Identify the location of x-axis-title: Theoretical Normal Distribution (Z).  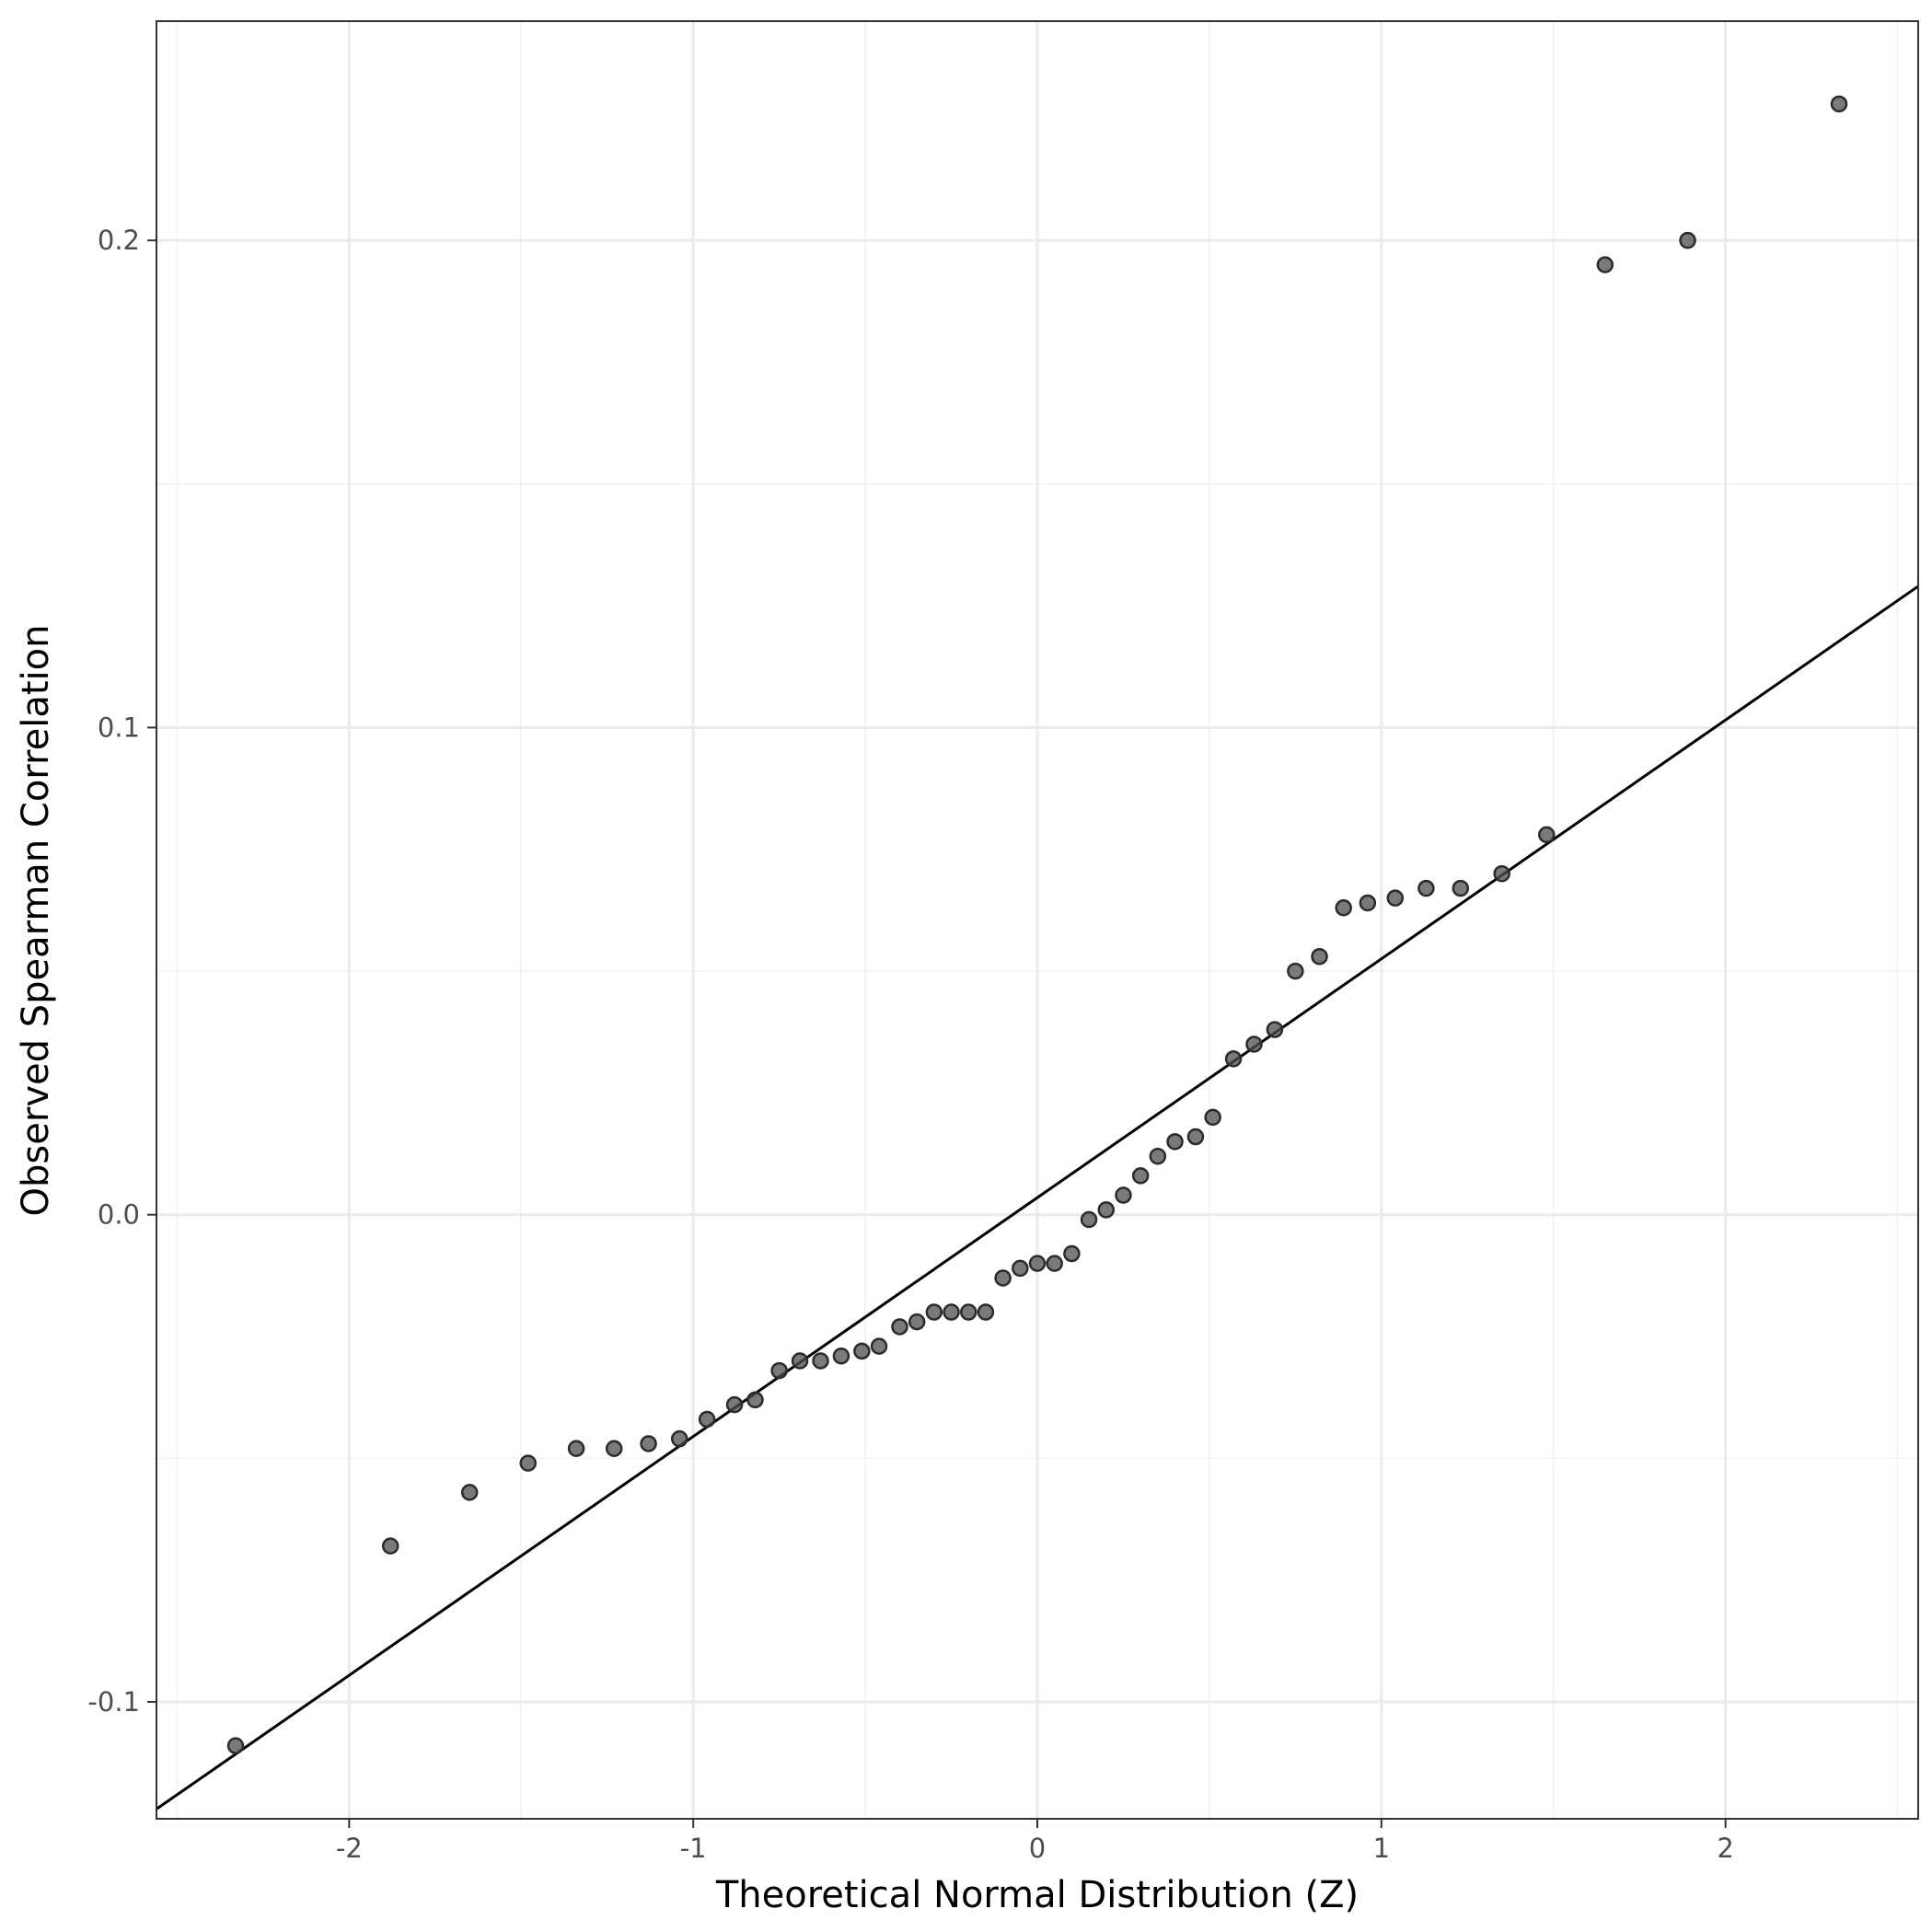
(1037, 1895).